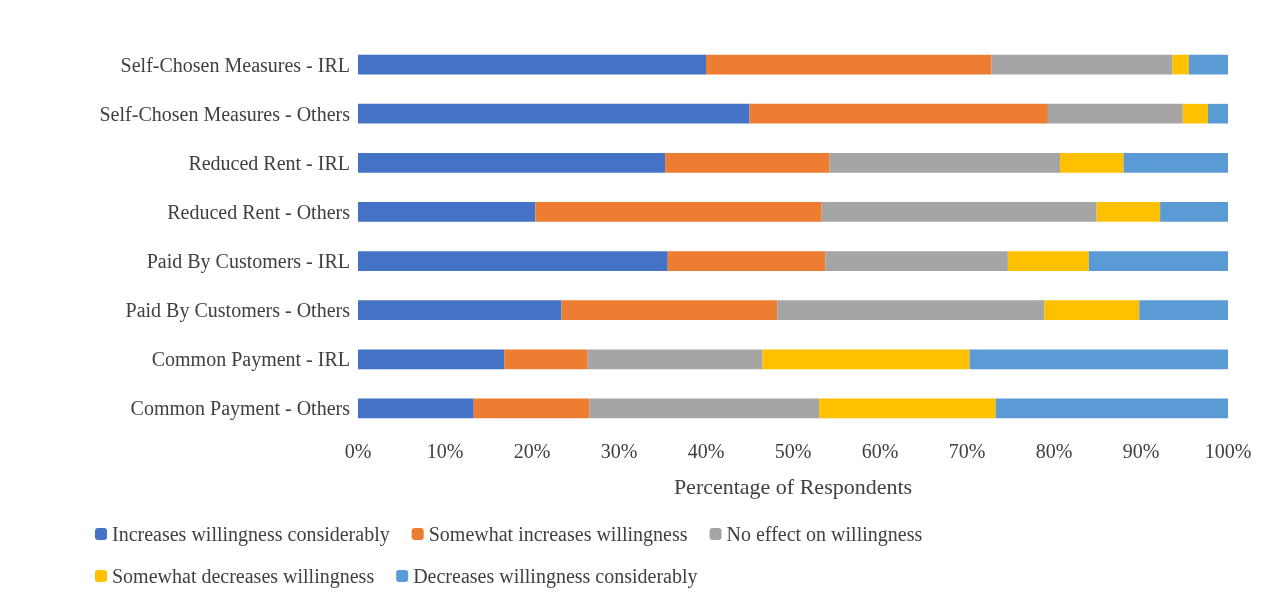  I want to click on x-tick-label: 50%, so click(793, 451).